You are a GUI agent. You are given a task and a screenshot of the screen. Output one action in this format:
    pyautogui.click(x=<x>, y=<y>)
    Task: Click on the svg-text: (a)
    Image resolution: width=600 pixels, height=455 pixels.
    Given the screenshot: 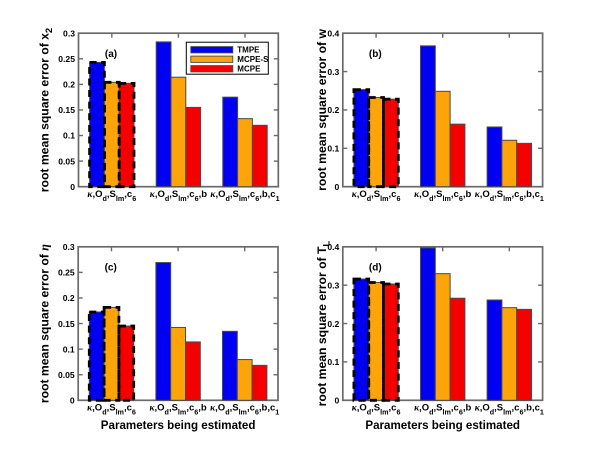 What is the action you would take?
    pyautogui.click(x=111, y=54)
    